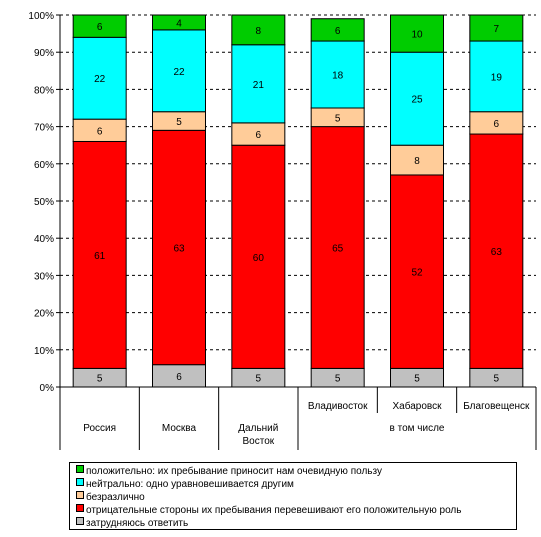 The width and height of the screenshot is (541, 537). I want to click on y-tick-label: 20%, so click(44, 314).